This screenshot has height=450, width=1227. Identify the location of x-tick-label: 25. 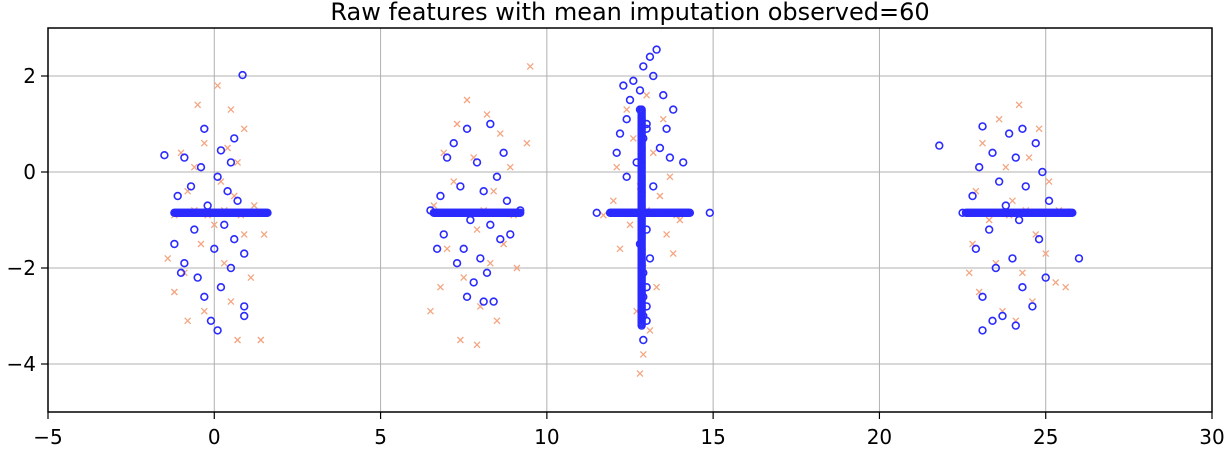
(1045, 437).